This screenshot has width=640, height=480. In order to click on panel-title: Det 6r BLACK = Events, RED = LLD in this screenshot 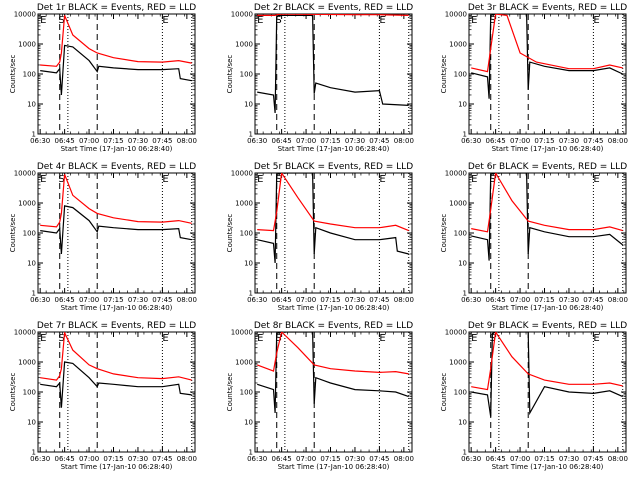, I will do `click(547, 167)`.